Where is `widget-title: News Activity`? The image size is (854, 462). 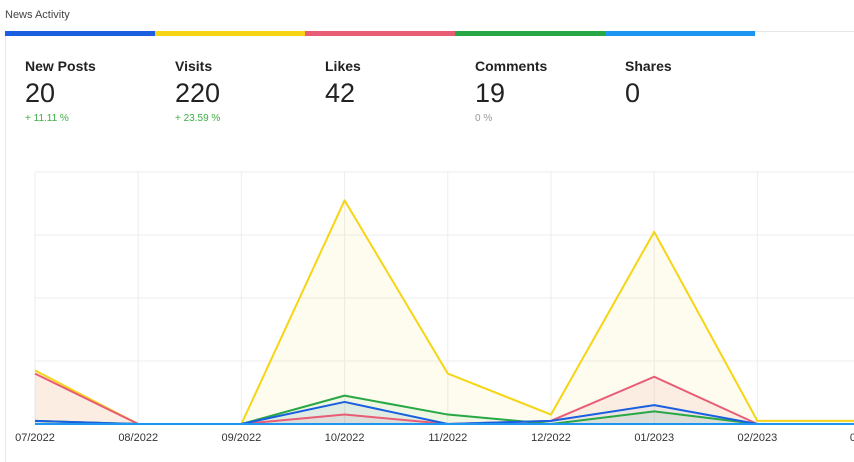
widget-title: News Activity is located at coordinates (37, 15).